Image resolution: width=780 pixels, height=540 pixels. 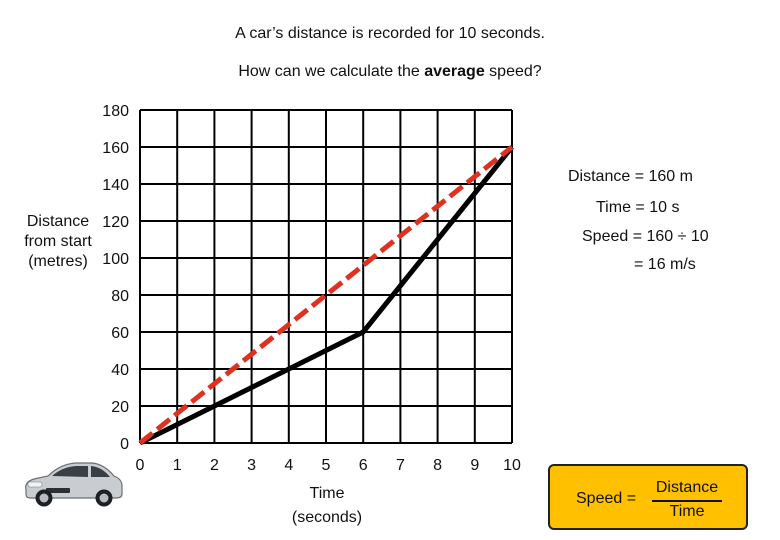 What do you see at coordinates (327, 505) in the screenshot?
I see `x-axis-label: Time (seconds)` at bounding box center [327, 505].